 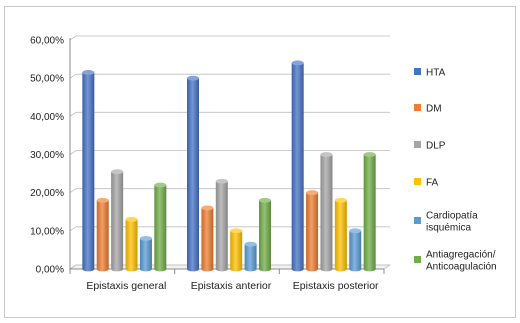 What do you see at coordinates (47, 155) in the screenshot?
I see `y-tick-label: 30,00%` at bounding box center [47, 155].